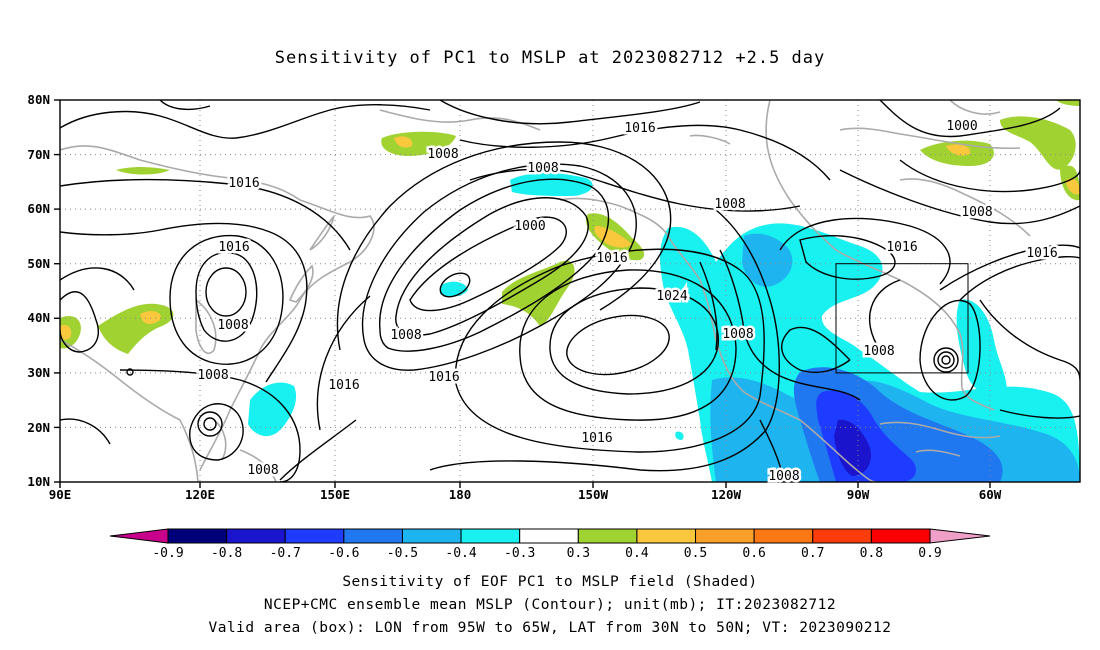 The width and height of the screenshot is (1100, 650). I want to click on colorbar-label: -0.5, so click(402, 553).